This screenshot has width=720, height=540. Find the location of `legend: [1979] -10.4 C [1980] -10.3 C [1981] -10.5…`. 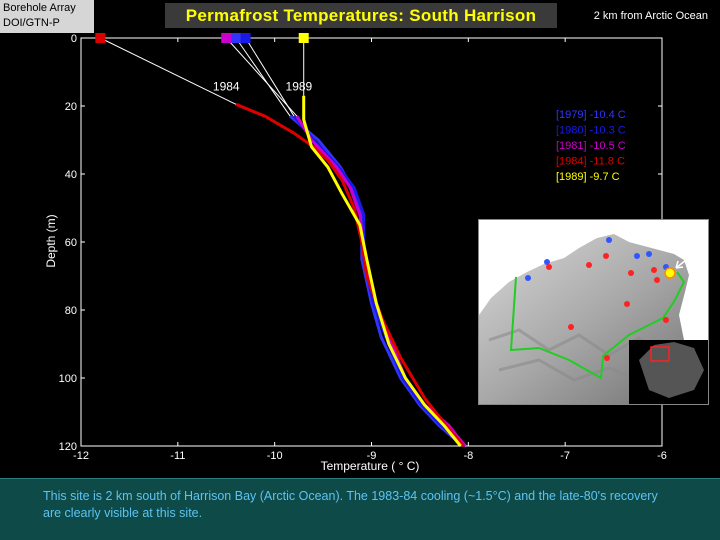

legend: [1979] -10.4 C [1980] -10.3 C [1981] -10.5… is located at coordinates (591, 146).